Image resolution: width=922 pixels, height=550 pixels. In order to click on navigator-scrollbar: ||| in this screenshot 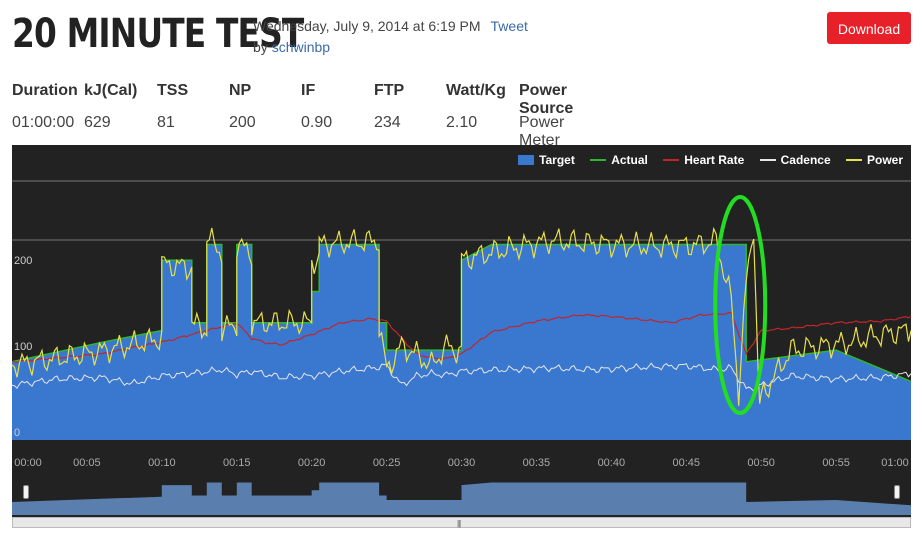, I will do `click(461, 522)`.